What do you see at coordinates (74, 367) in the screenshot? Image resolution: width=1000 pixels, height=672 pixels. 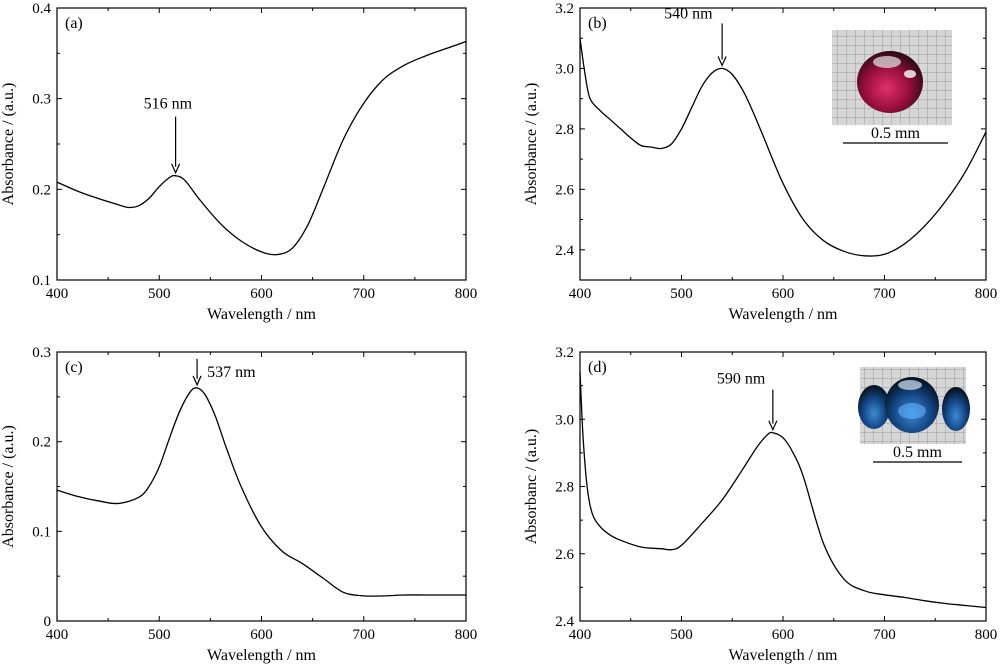 I see `panel-label: (c)` at bounding box center [74, 367].